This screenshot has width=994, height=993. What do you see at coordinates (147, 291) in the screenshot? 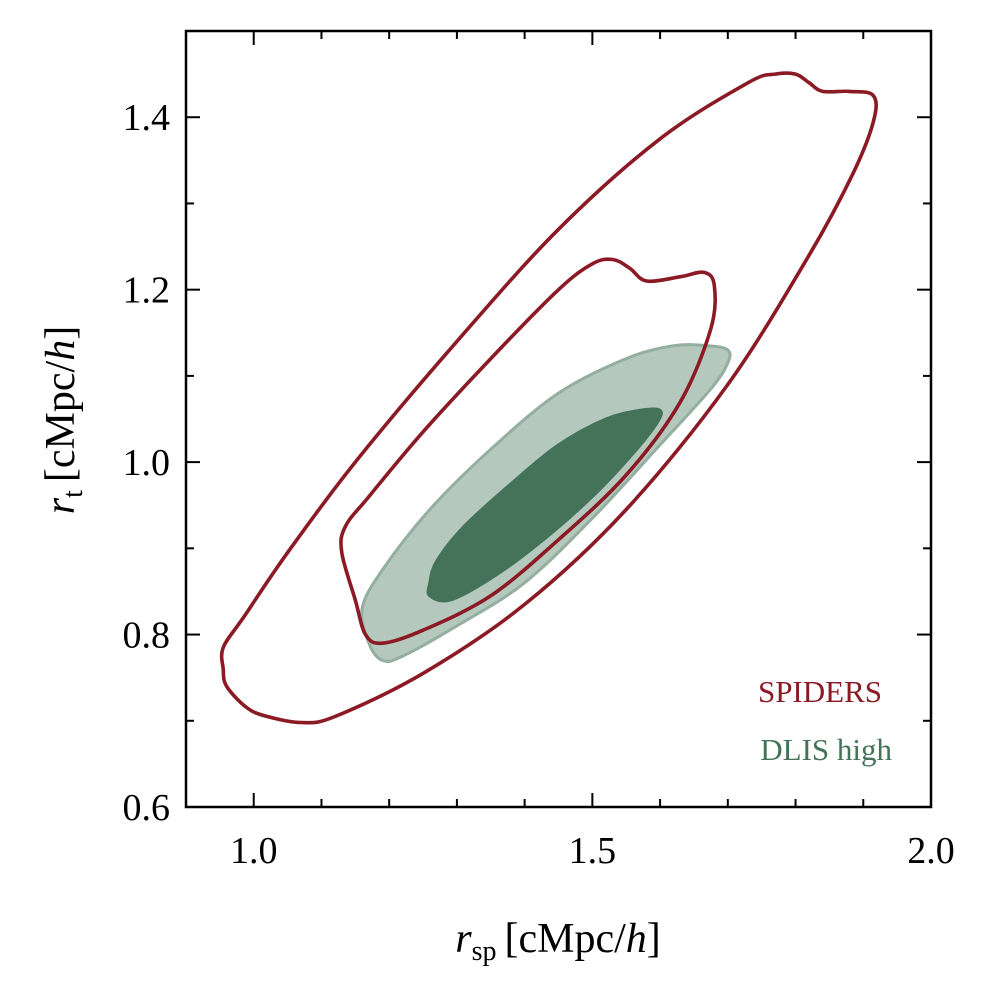
I see `y-tick-label: 1.2` at bounding box center [147, 291].